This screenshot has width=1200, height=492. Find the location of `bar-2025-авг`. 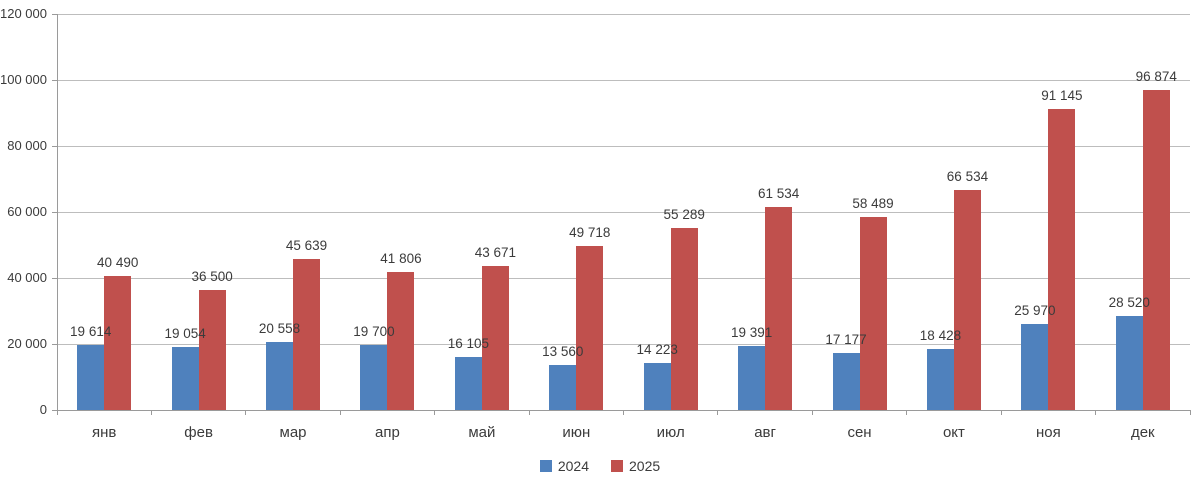

bar-2025-авг is located at coordinates (779, 308).